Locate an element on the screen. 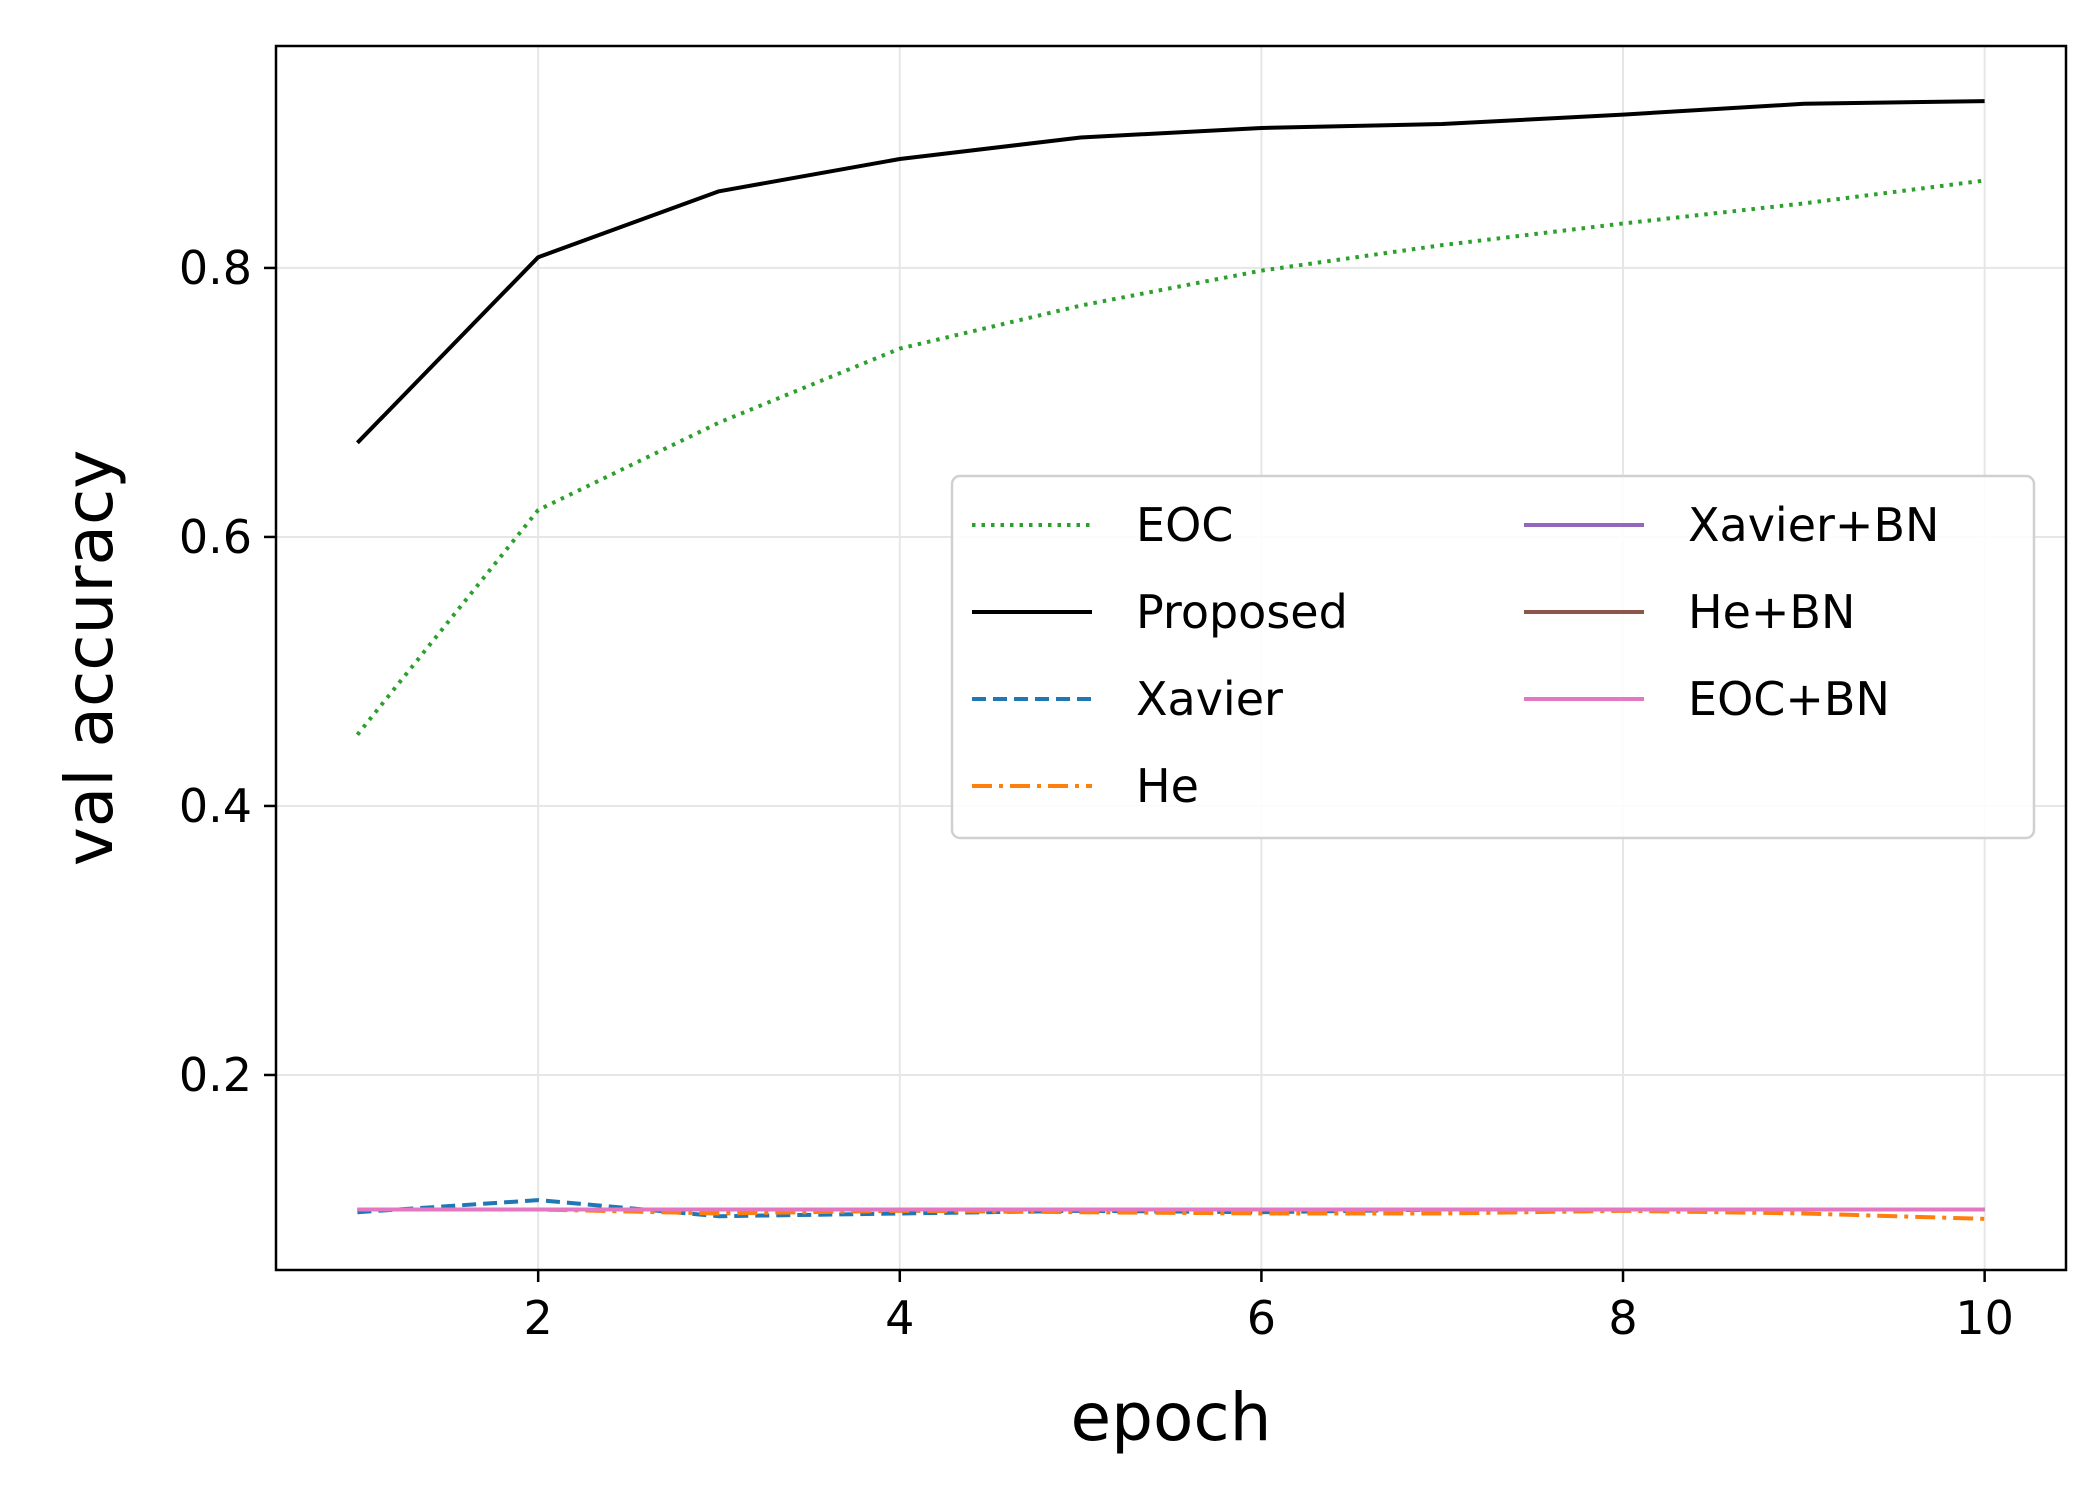 Image resolution: width=2100 pixels, height=1500 pixels. x-tick-label: 8 is located at coordinates (1622, 1318).